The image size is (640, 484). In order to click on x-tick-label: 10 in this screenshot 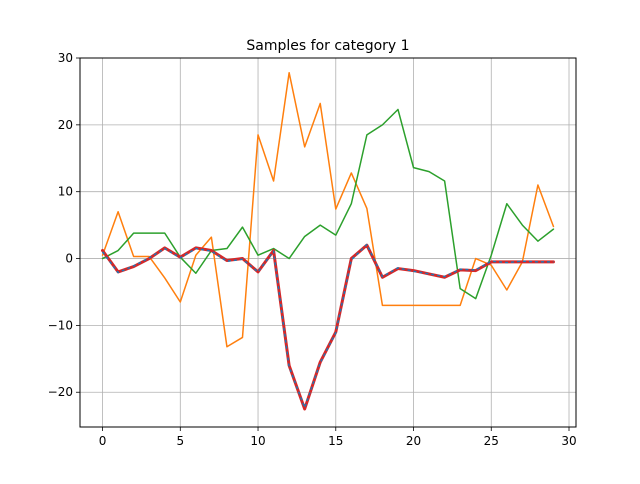, I will do `click(257, 441)`.